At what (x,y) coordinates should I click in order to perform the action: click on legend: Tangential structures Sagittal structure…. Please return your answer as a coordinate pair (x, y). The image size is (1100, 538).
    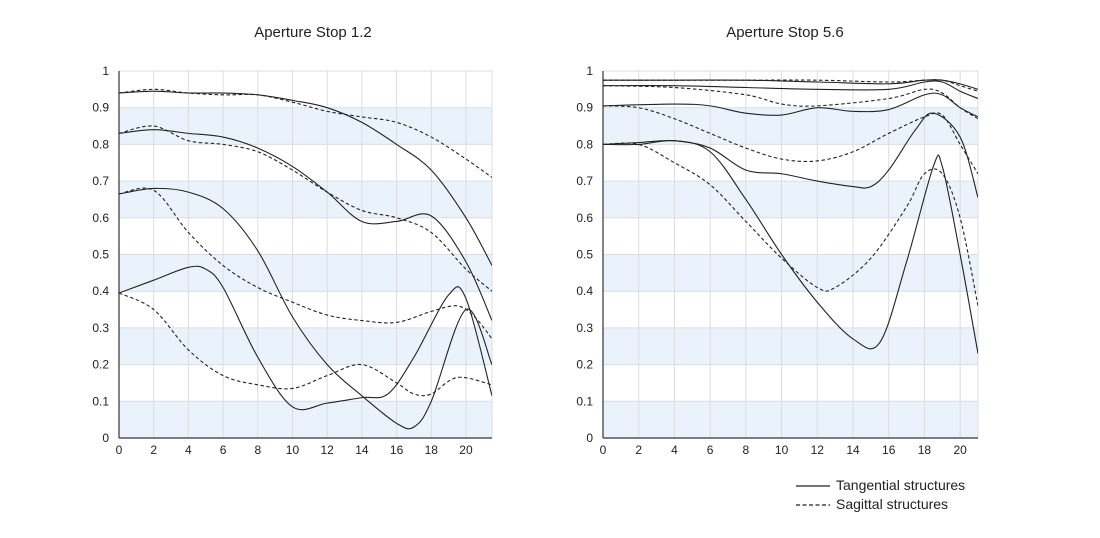
    Looking at the image, I should click on (880, 494).